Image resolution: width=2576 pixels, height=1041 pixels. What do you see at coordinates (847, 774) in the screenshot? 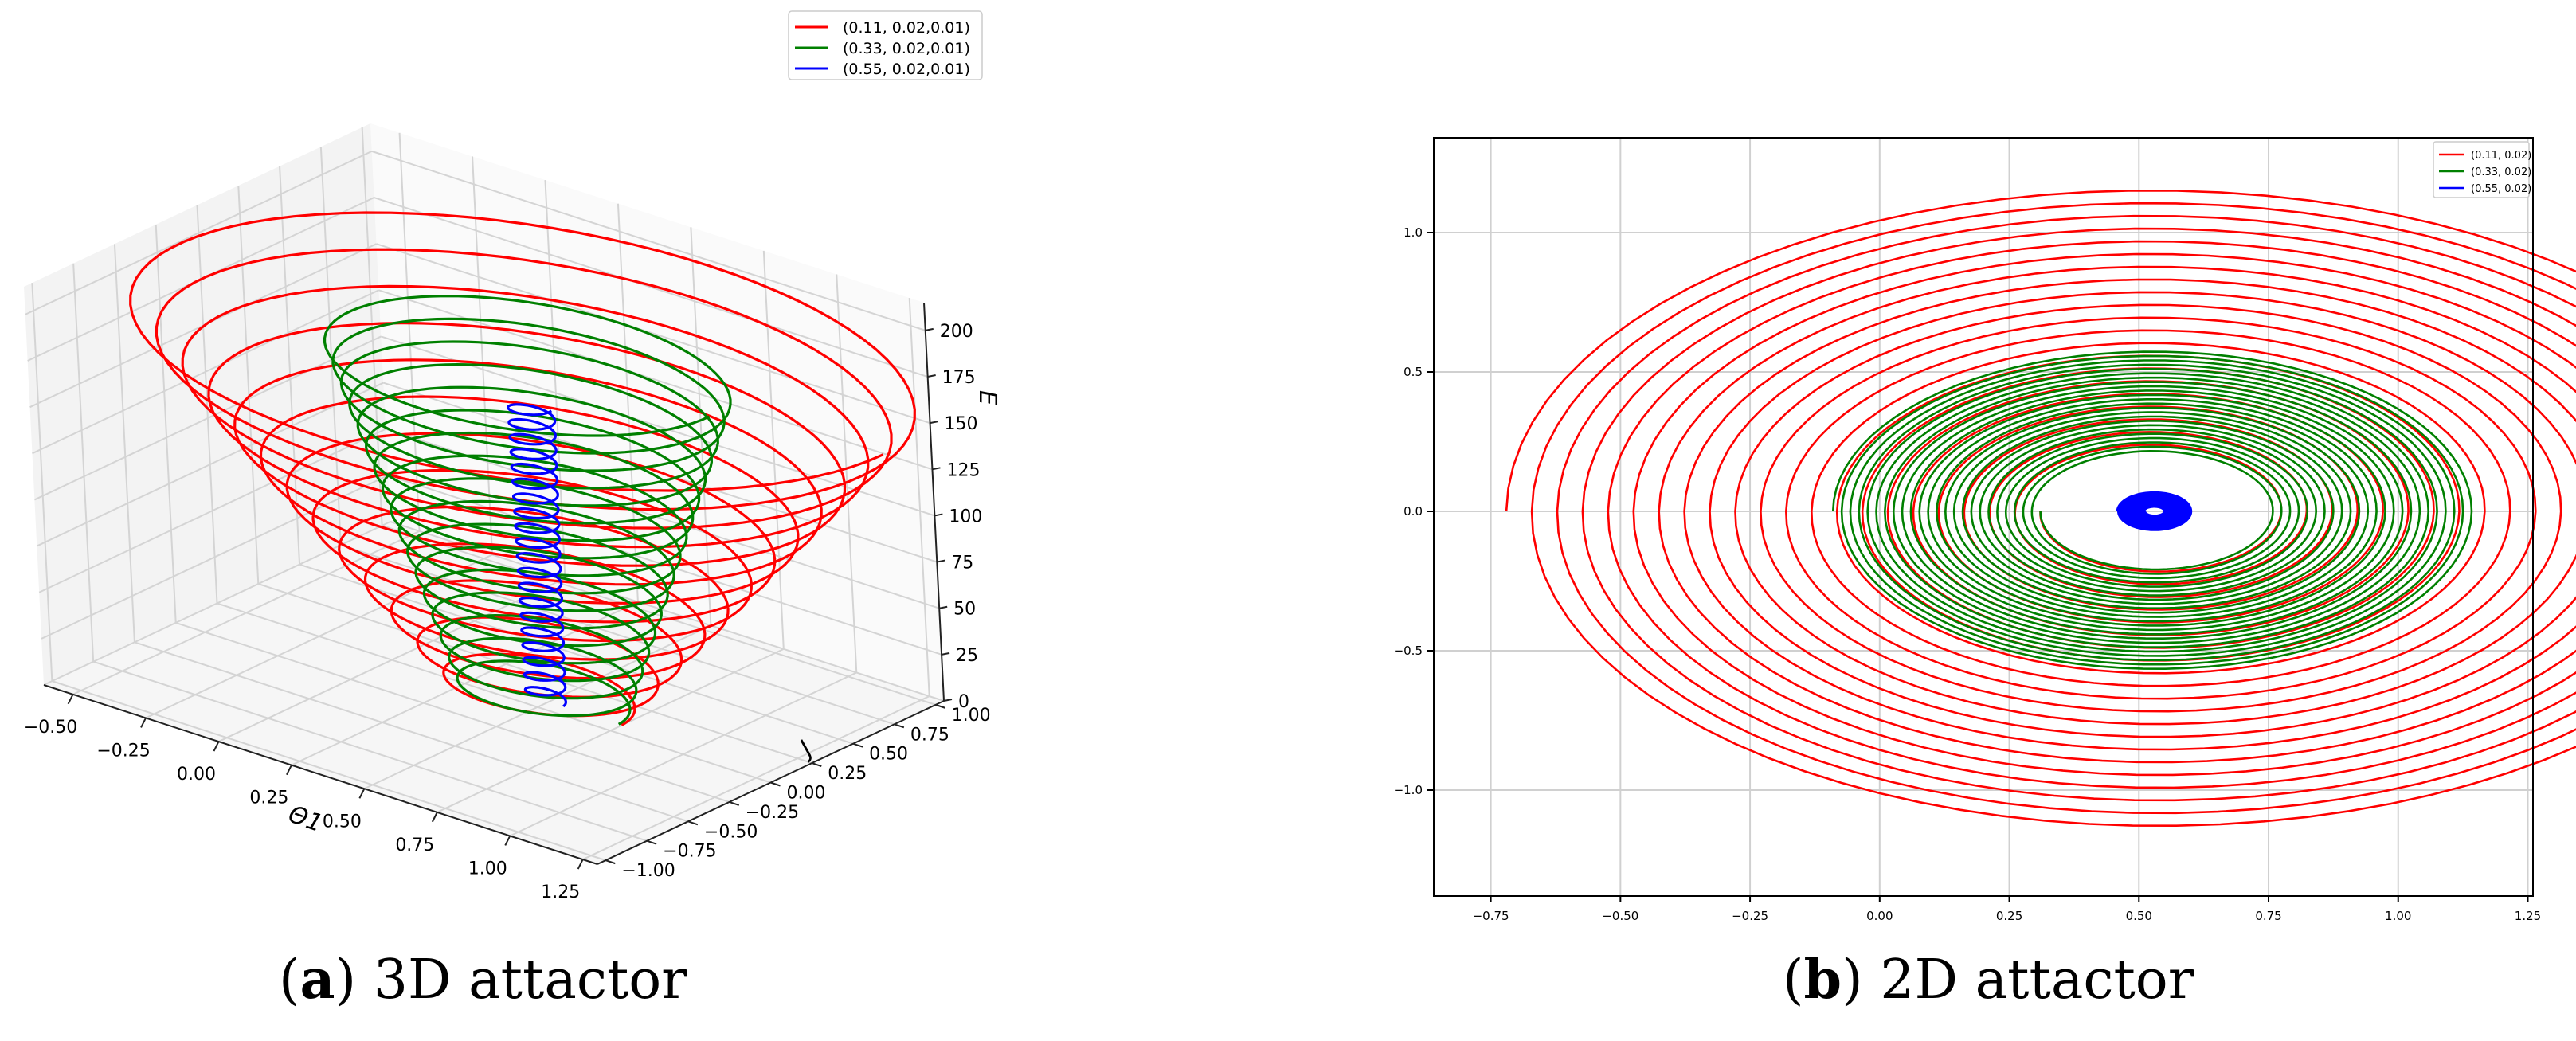
I see `y-tick-label-3d: 0.25` at bounding box center [847, 774].